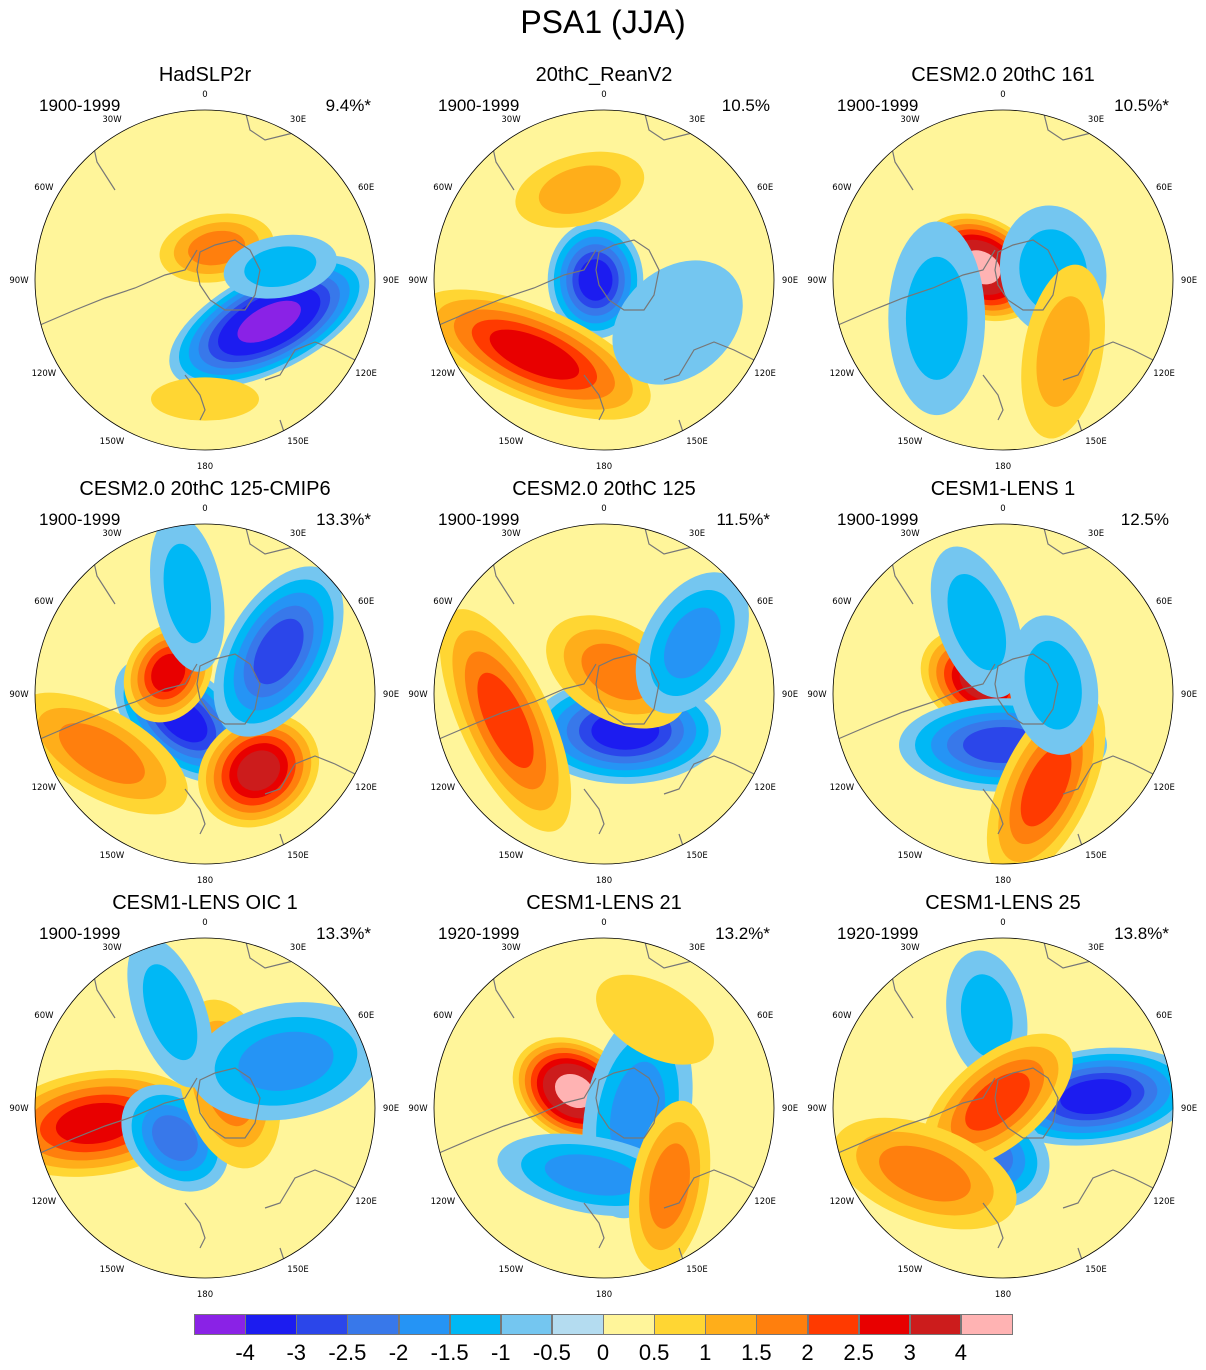 The image size is (1206, 1370). Describe the element at coordinates (1003, 75) in the screenshot. I see `panel-title: CESM2.0 20thC 161` at that location.